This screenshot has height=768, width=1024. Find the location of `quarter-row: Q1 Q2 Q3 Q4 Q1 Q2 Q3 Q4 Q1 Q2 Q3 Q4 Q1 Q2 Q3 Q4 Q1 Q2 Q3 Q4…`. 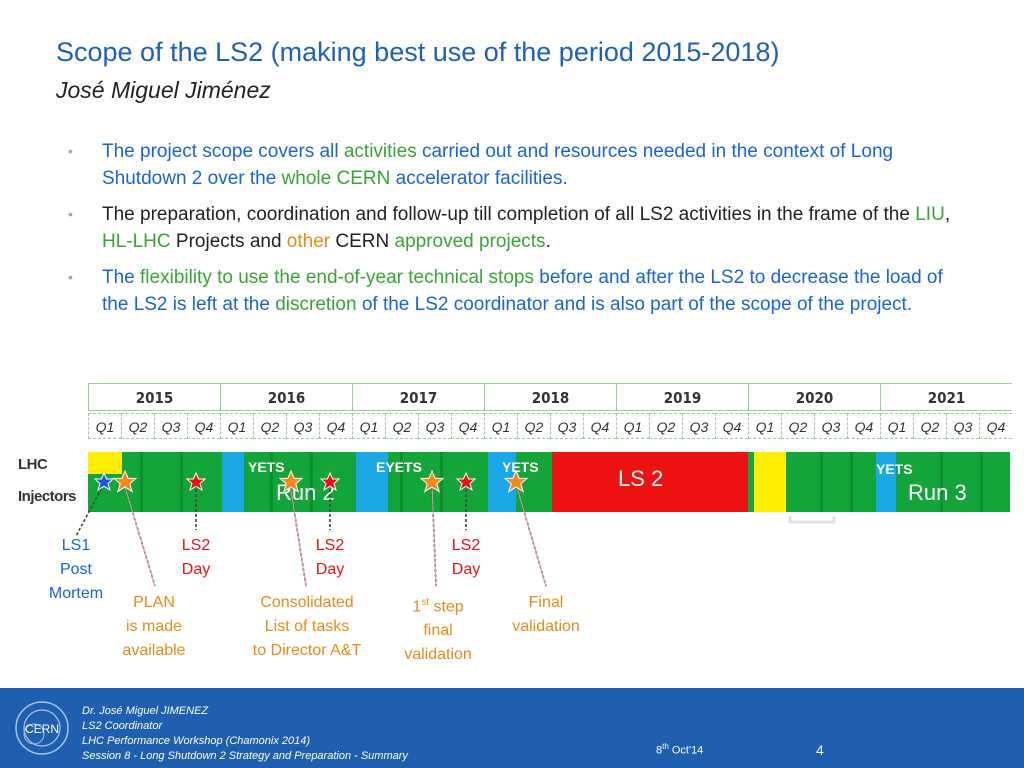

quarter-row: Q1 Q2 Q3 Q4 Q1 Q2 Q3 Q4 Q1 Q2 Q3 Q4 Q1 Q2 Q3 Q4 Q1 Q2 Q3 Q4… is located at coordinates (550, 426).